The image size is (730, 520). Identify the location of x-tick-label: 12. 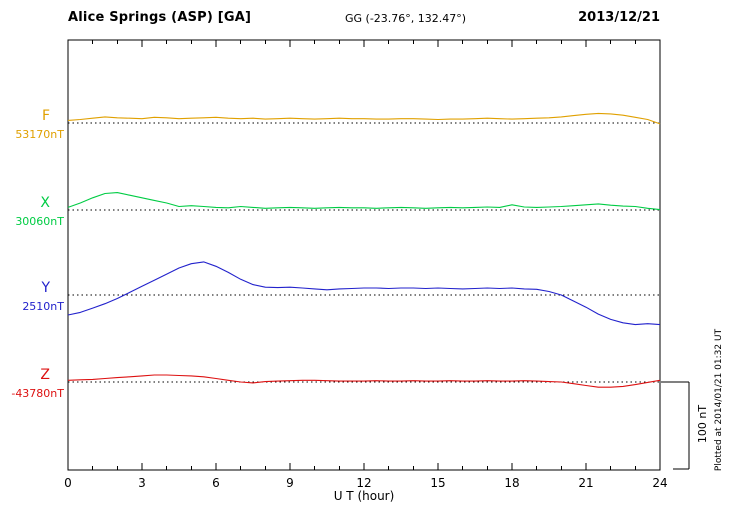
(363, 483).